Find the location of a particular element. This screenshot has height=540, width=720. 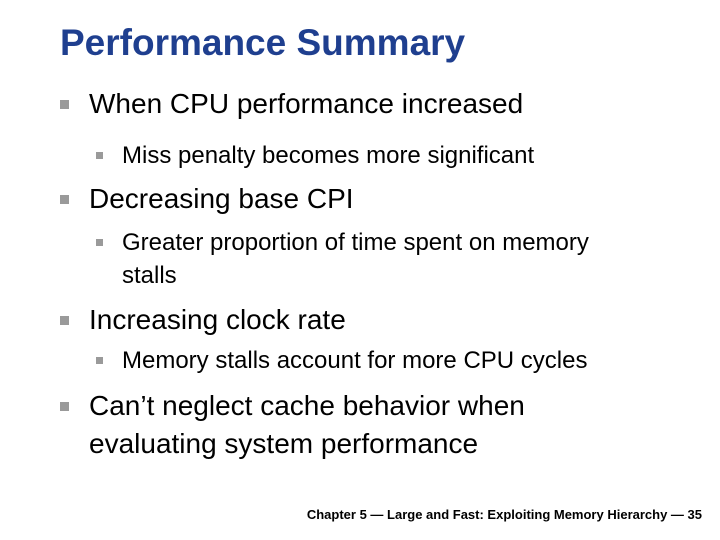

bullet-item: Decreasing base CPI is located at coordinates (207, 199).